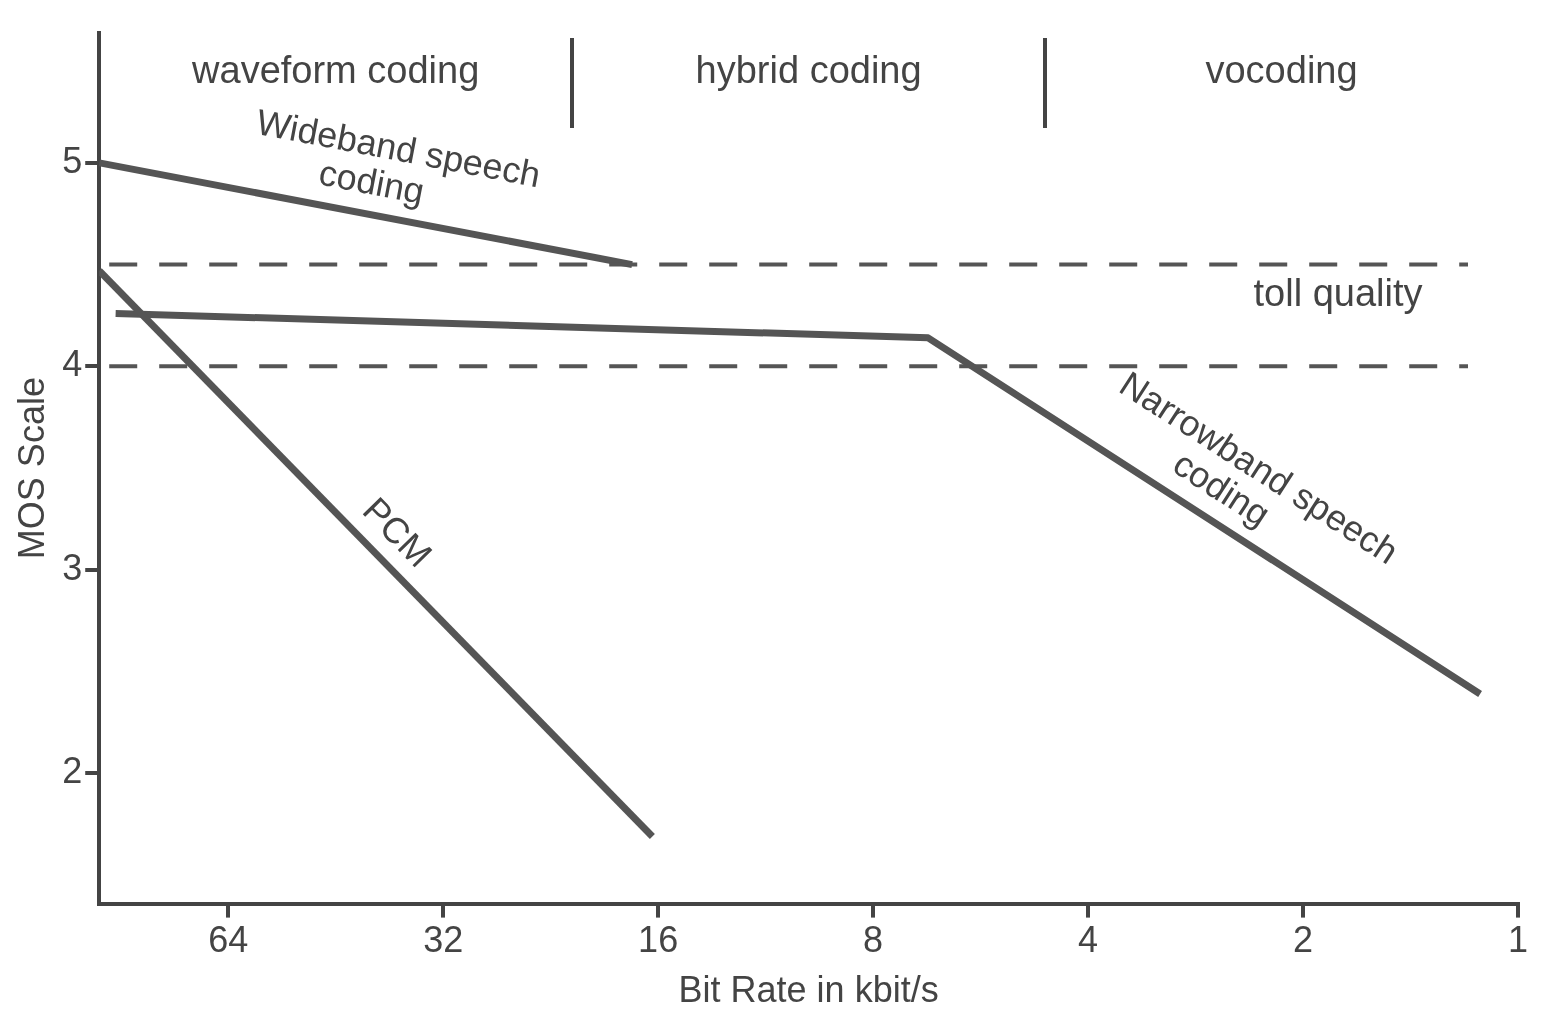 The image size is (1557, 1034). What do you see at coordinates (658, 940) in the screenshot?
I see `x-tick-label: 16` at bounding box center [658, 940].